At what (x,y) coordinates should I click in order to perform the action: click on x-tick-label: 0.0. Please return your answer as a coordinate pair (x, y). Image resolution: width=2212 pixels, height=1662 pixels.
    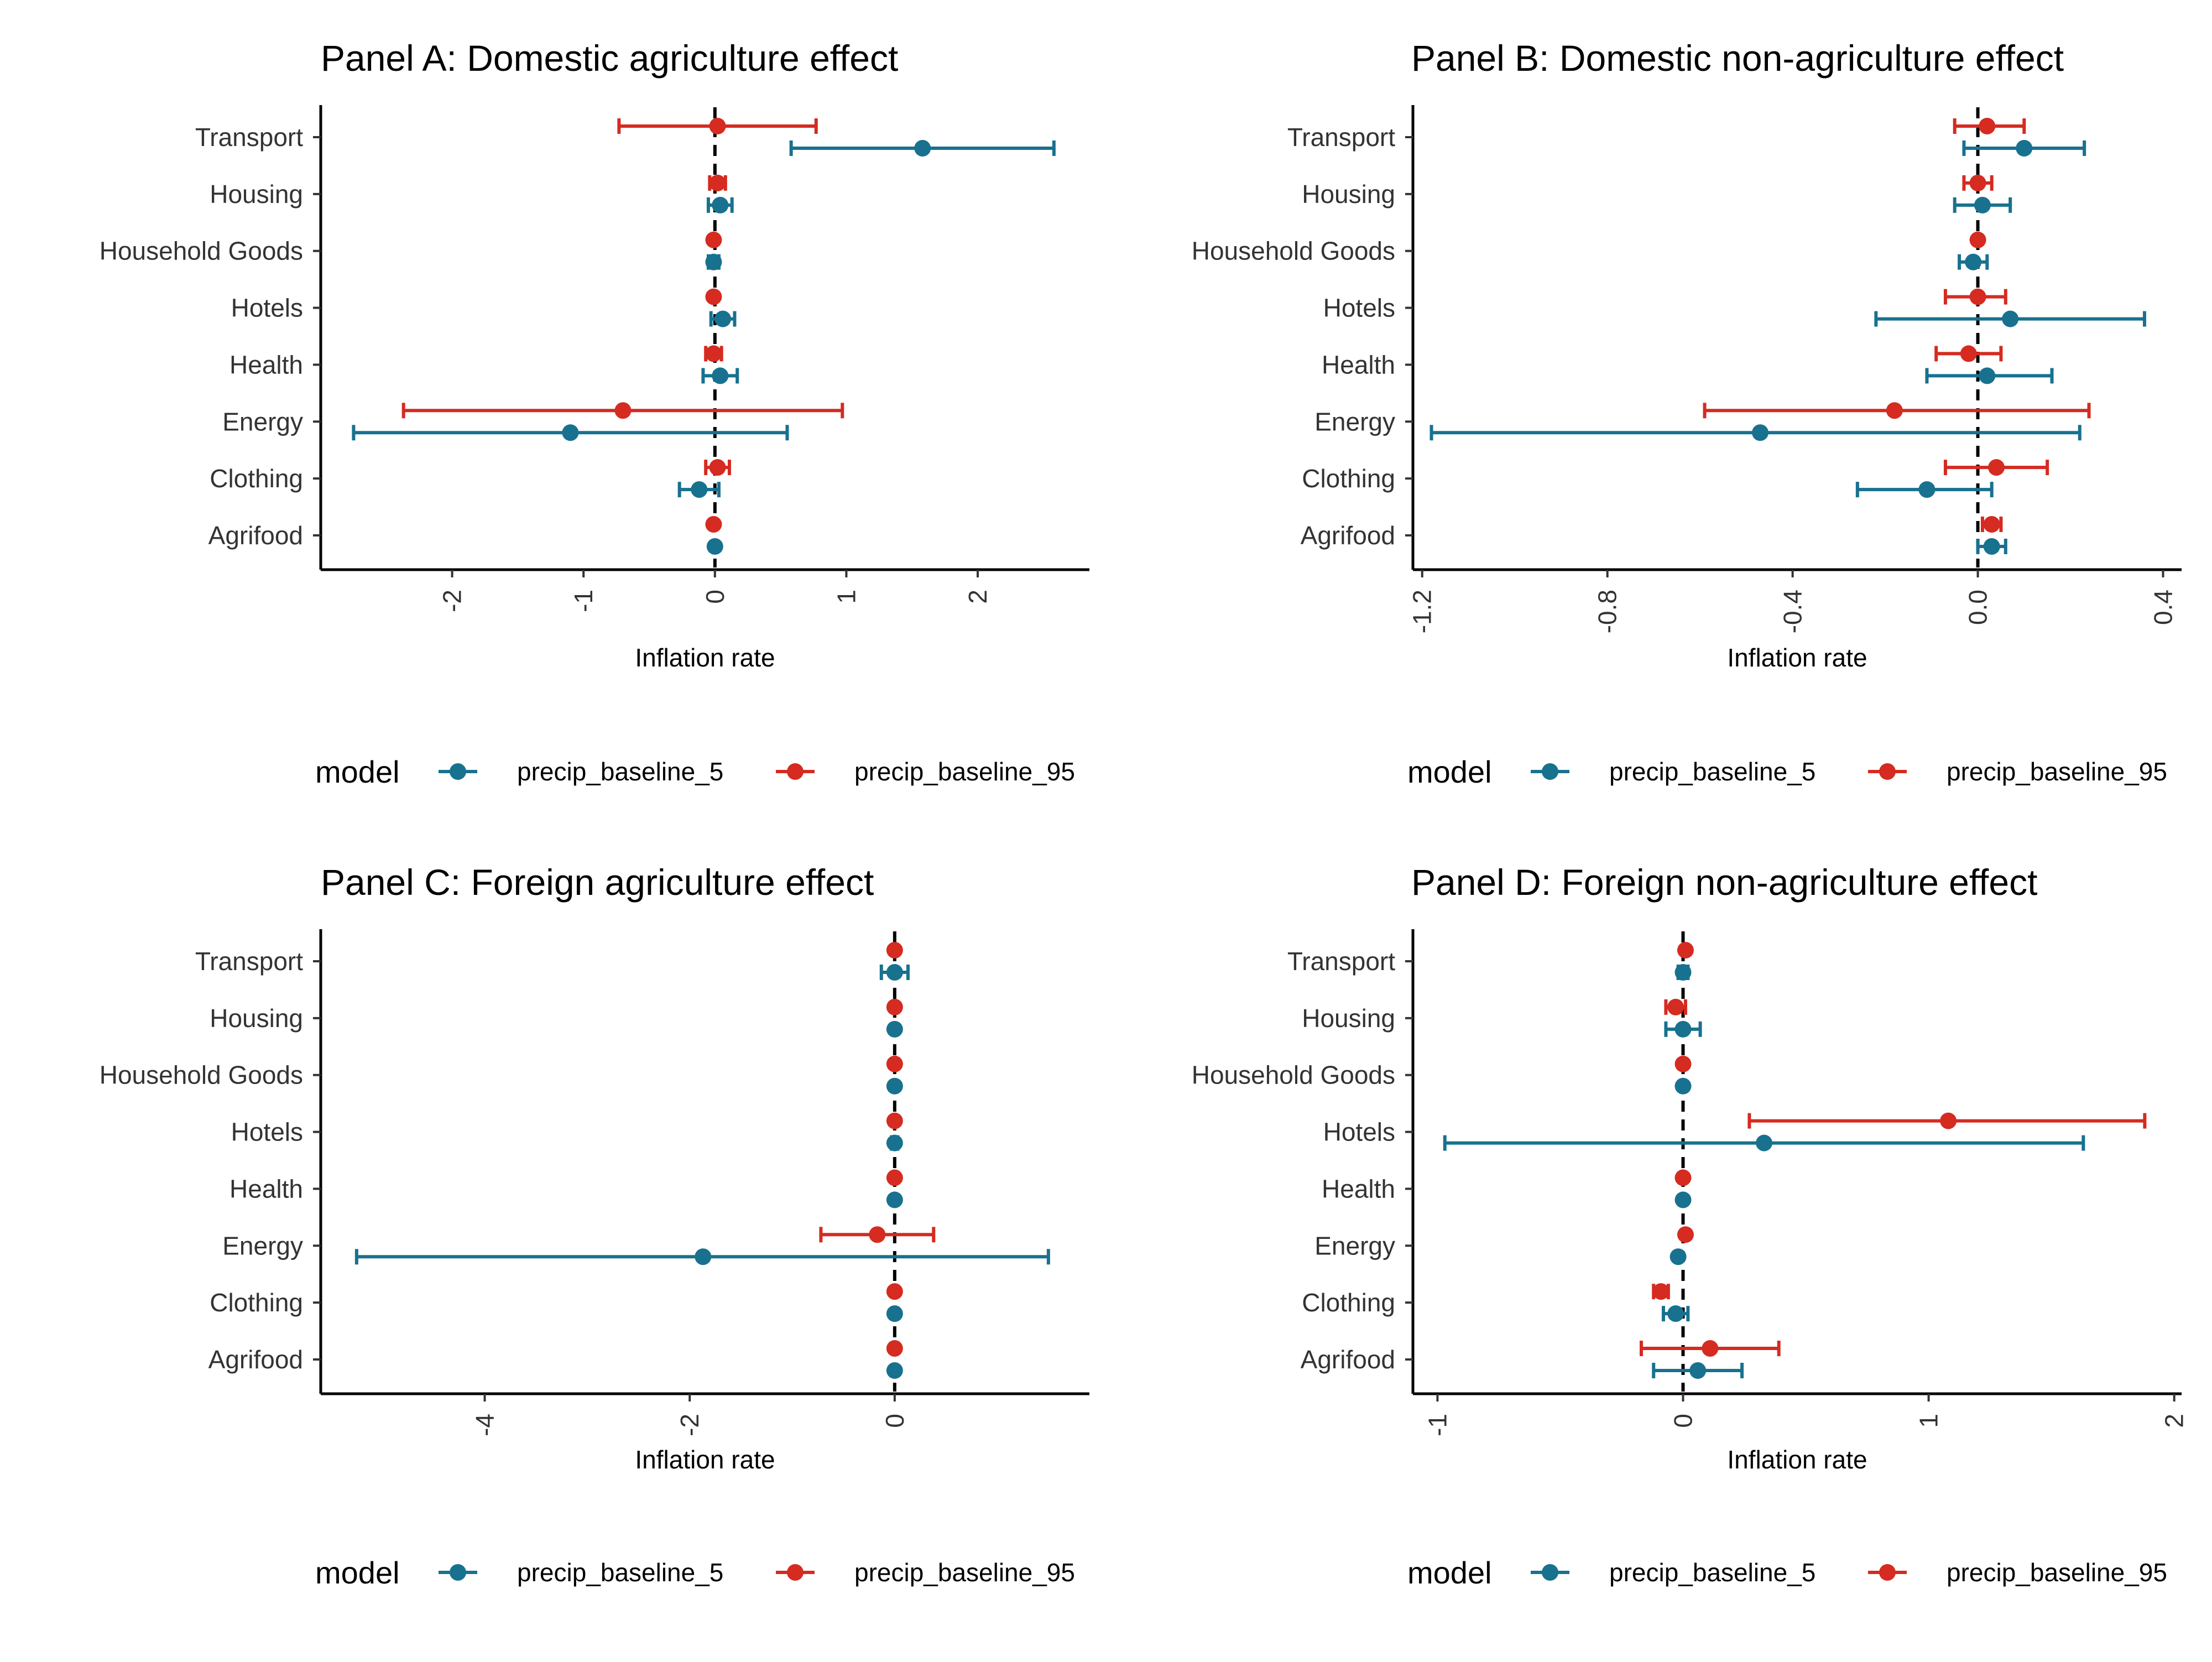
    Looking at the image, I should click on (1978, 607).